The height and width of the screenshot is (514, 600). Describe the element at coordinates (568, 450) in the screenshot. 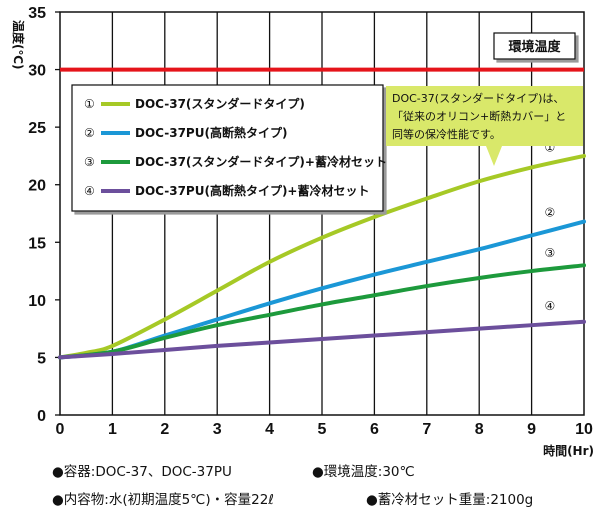

I see `x-axis-title: 時間(Hr)` at that location.